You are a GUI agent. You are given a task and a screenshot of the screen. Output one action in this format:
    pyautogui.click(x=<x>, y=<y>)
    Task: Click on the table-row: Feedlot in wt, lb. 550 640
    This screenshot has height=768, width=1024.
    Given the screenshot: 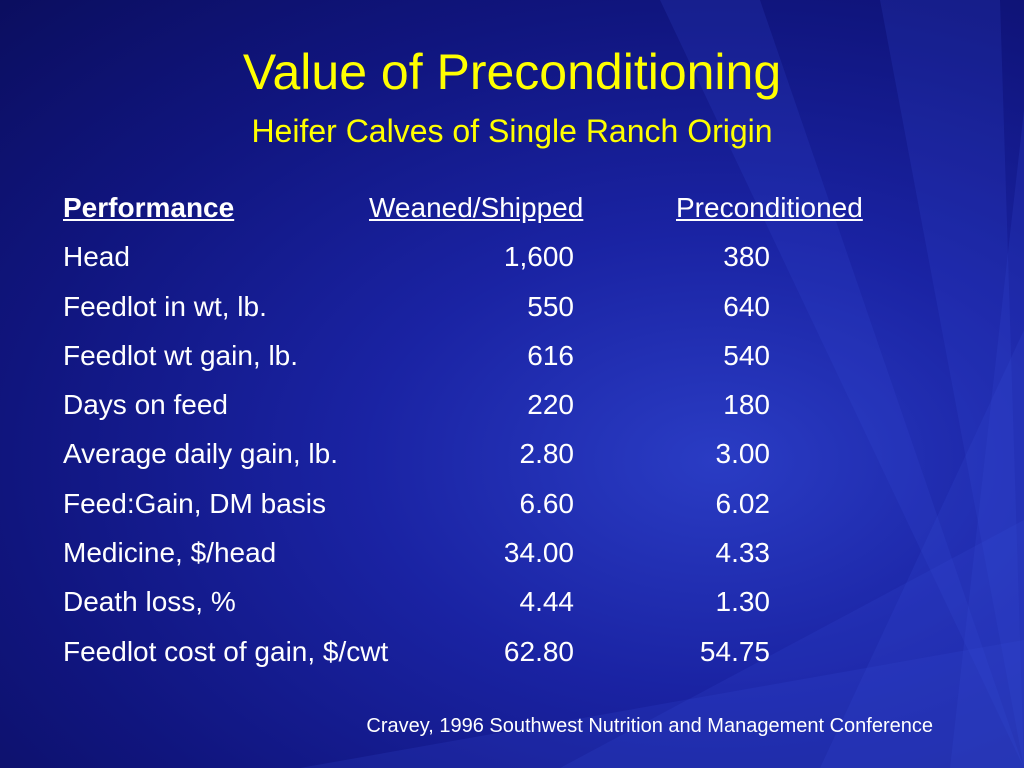 What is the action you would take?
    pyautogui.click(x=512, y=309)
    